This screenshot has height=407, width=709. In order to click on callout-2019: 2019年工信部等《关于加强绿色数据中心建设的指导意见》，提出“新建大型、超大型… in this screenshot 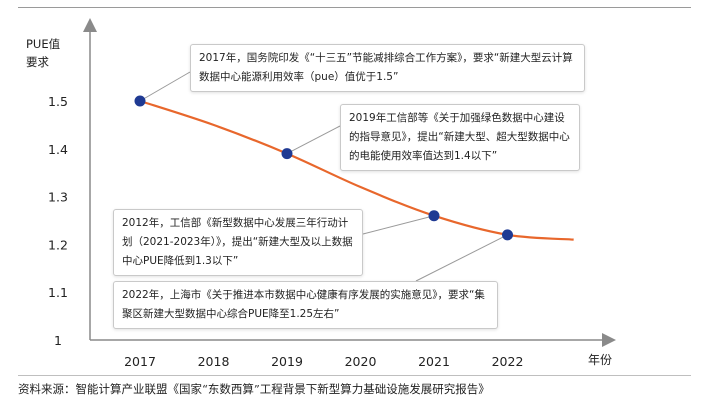, I will do `click(460, 137)`.